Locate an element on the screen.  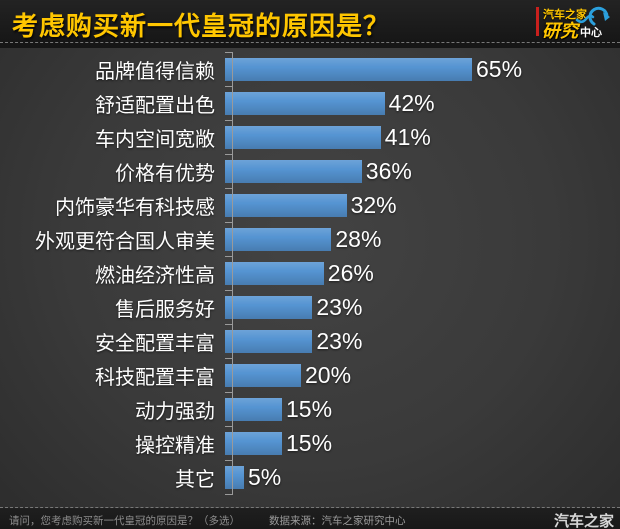
category-label: 价格有优势 is located at coordinates (165, 173).